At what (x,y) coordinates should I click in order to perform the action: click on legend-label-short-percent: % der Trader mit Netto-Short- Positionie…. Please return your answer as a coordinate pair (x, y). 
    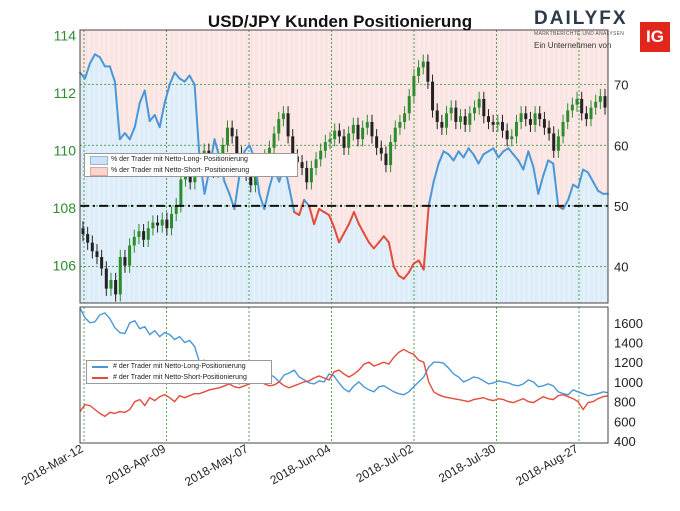
    Looking at the image, I should click on (180, 170).